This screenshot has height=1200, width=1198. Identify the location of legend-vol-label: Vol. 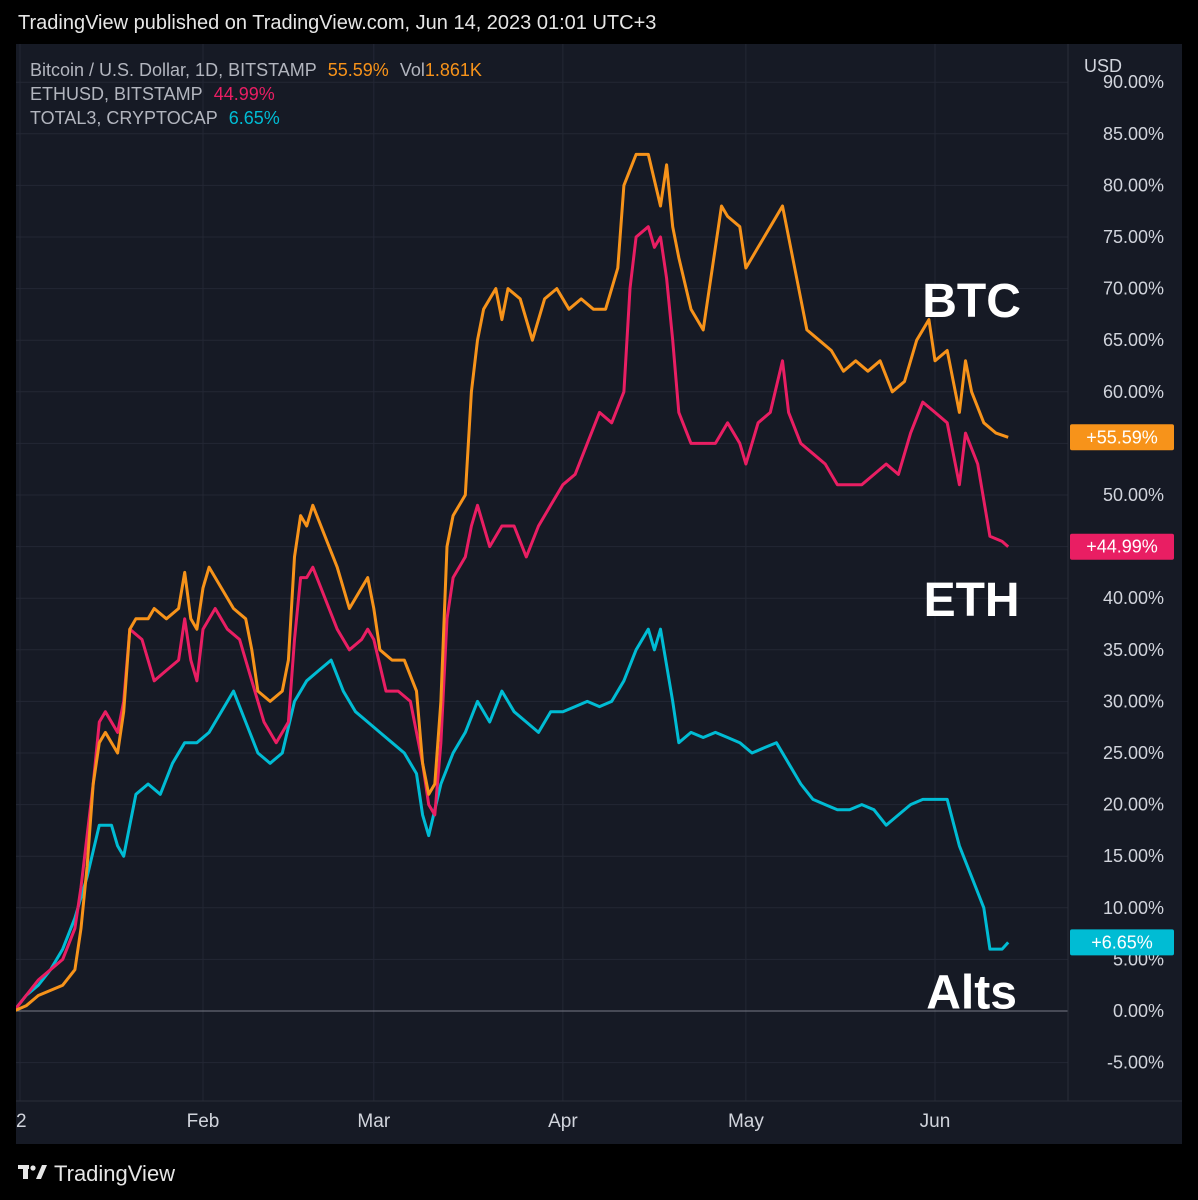
(412, 70).